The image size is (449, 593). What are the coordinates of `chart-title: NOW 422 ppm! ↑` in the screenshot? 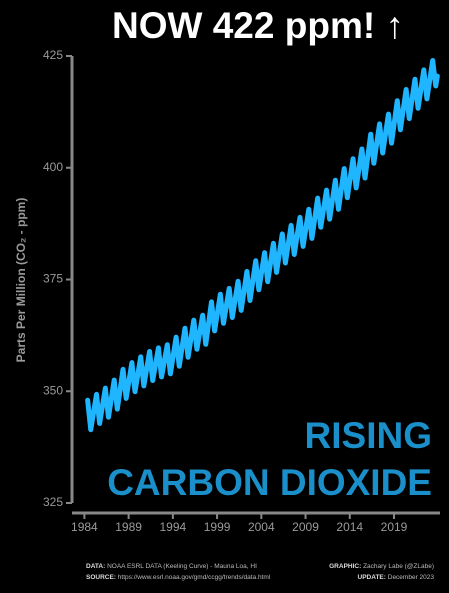 It's located at (258, 25).